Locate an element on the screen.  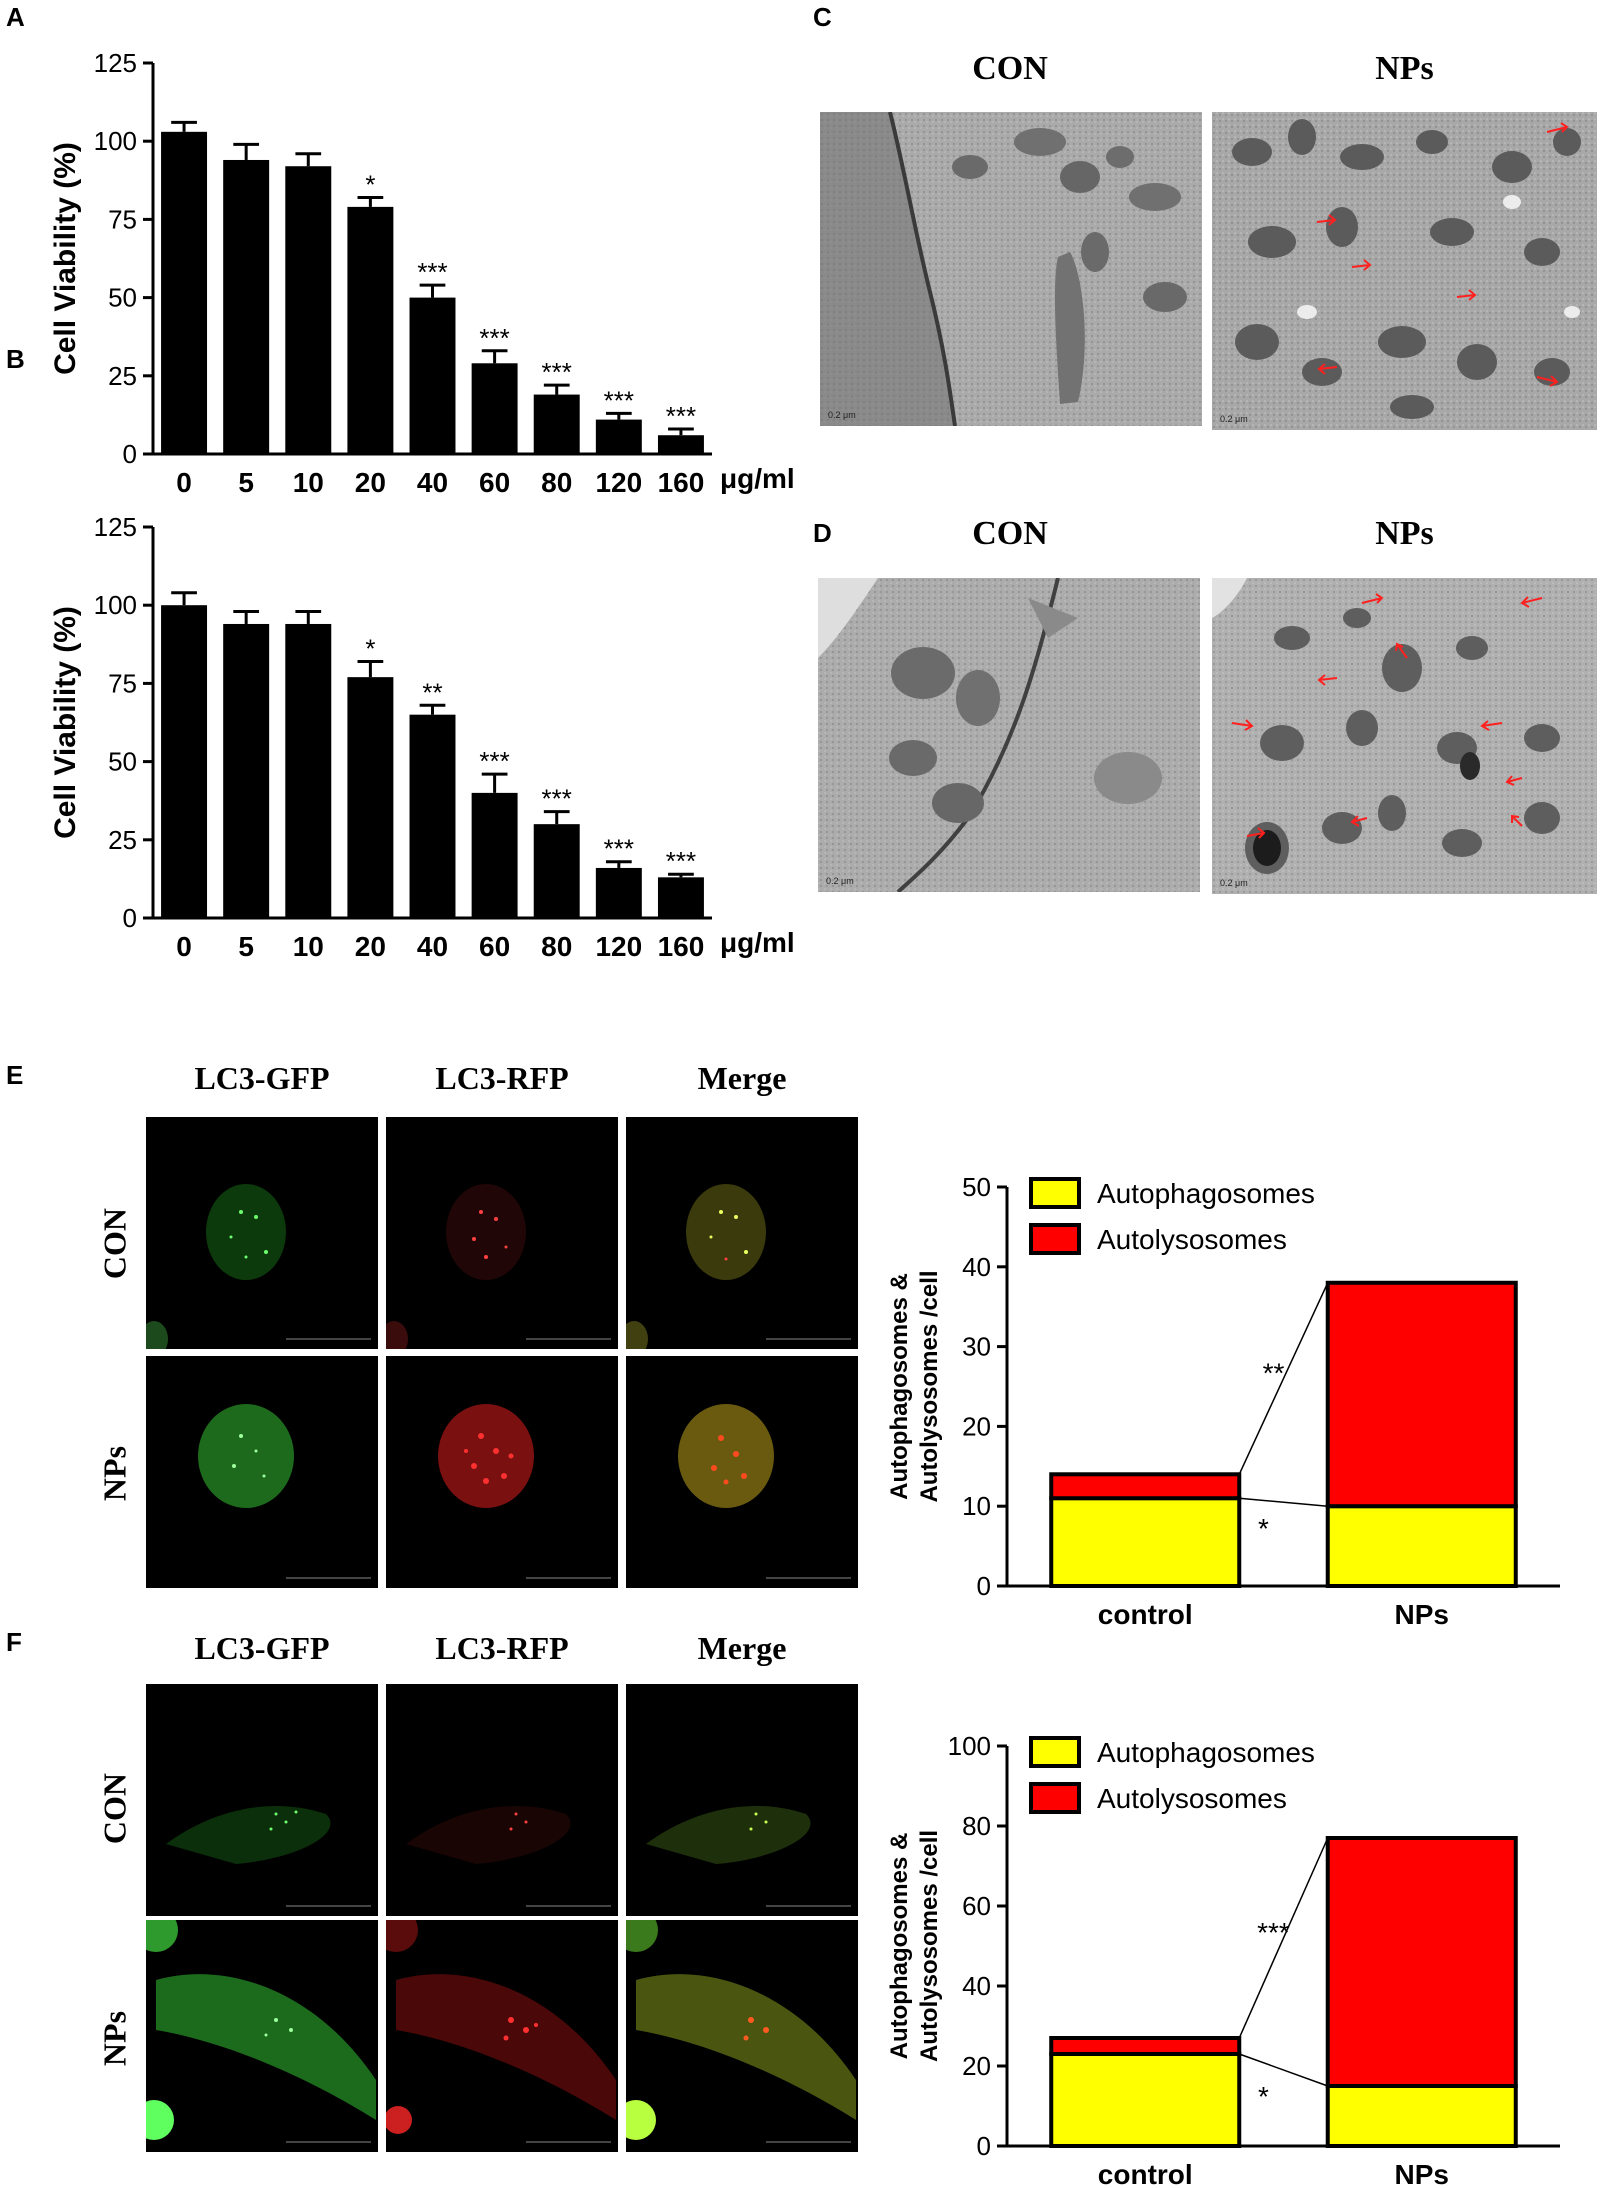
b-x-unit: μg/ml is located at coordinates (757, 942).